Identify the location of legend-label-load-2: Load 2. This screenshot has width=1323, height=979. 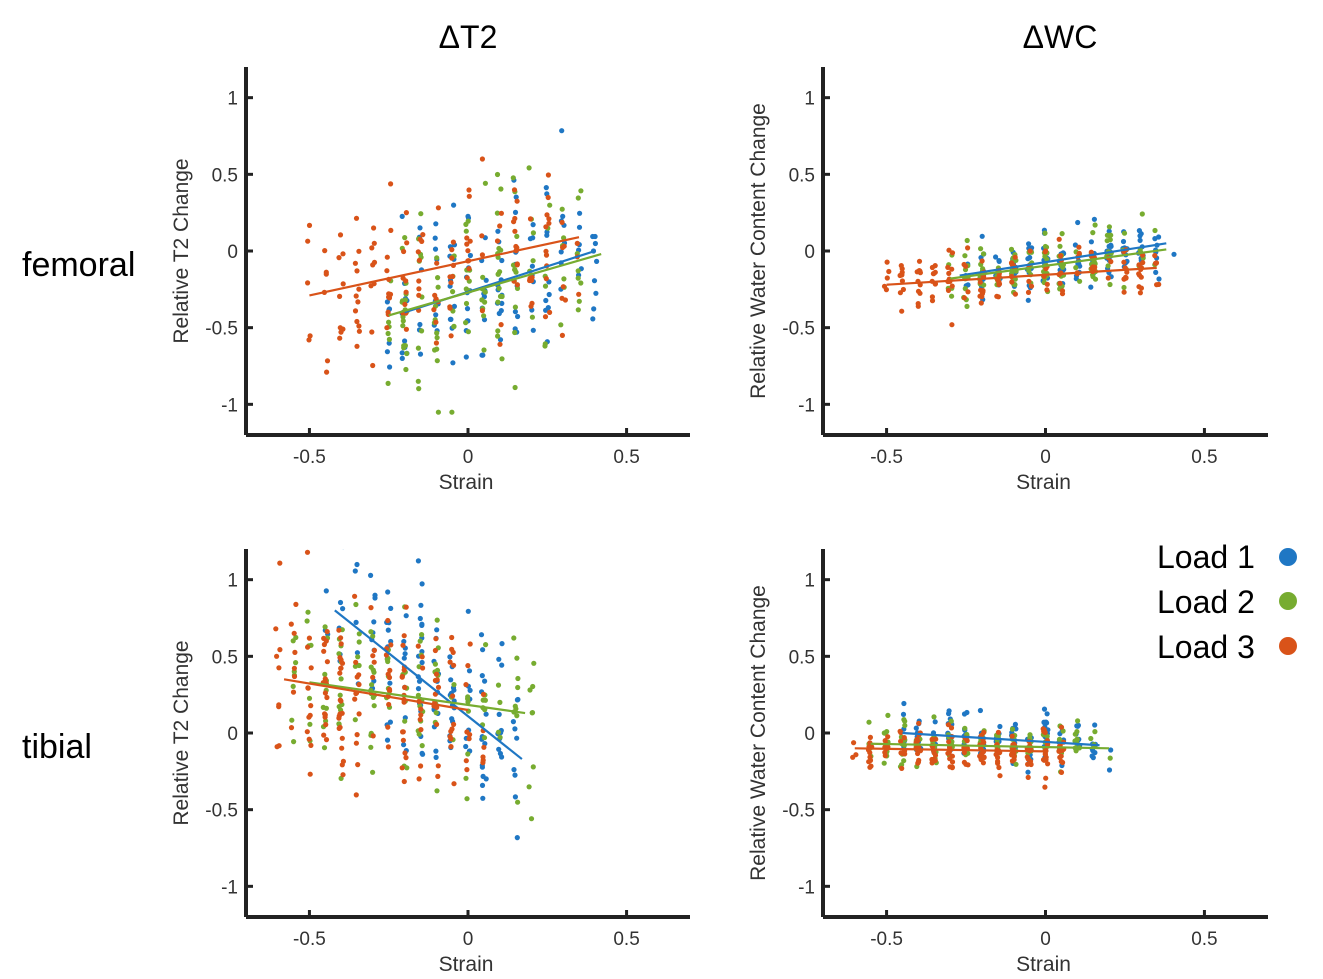
(1206, 602).